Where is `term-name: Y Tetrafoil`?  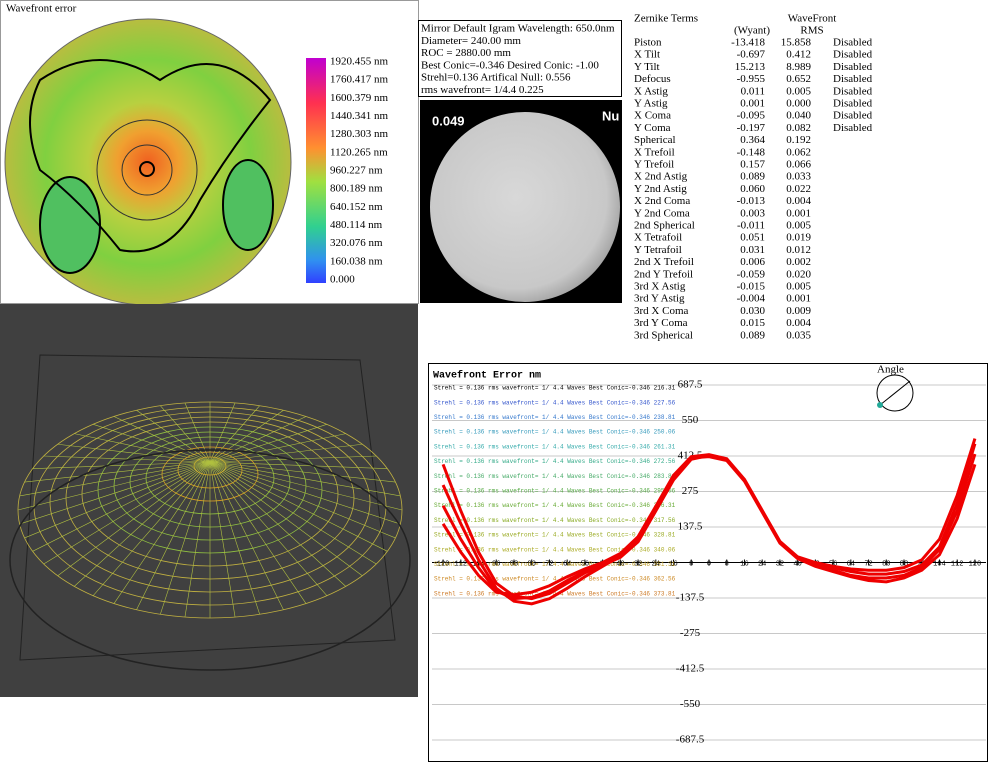
term-name: Y Tetrafoil is located at coordinates (658, 250).